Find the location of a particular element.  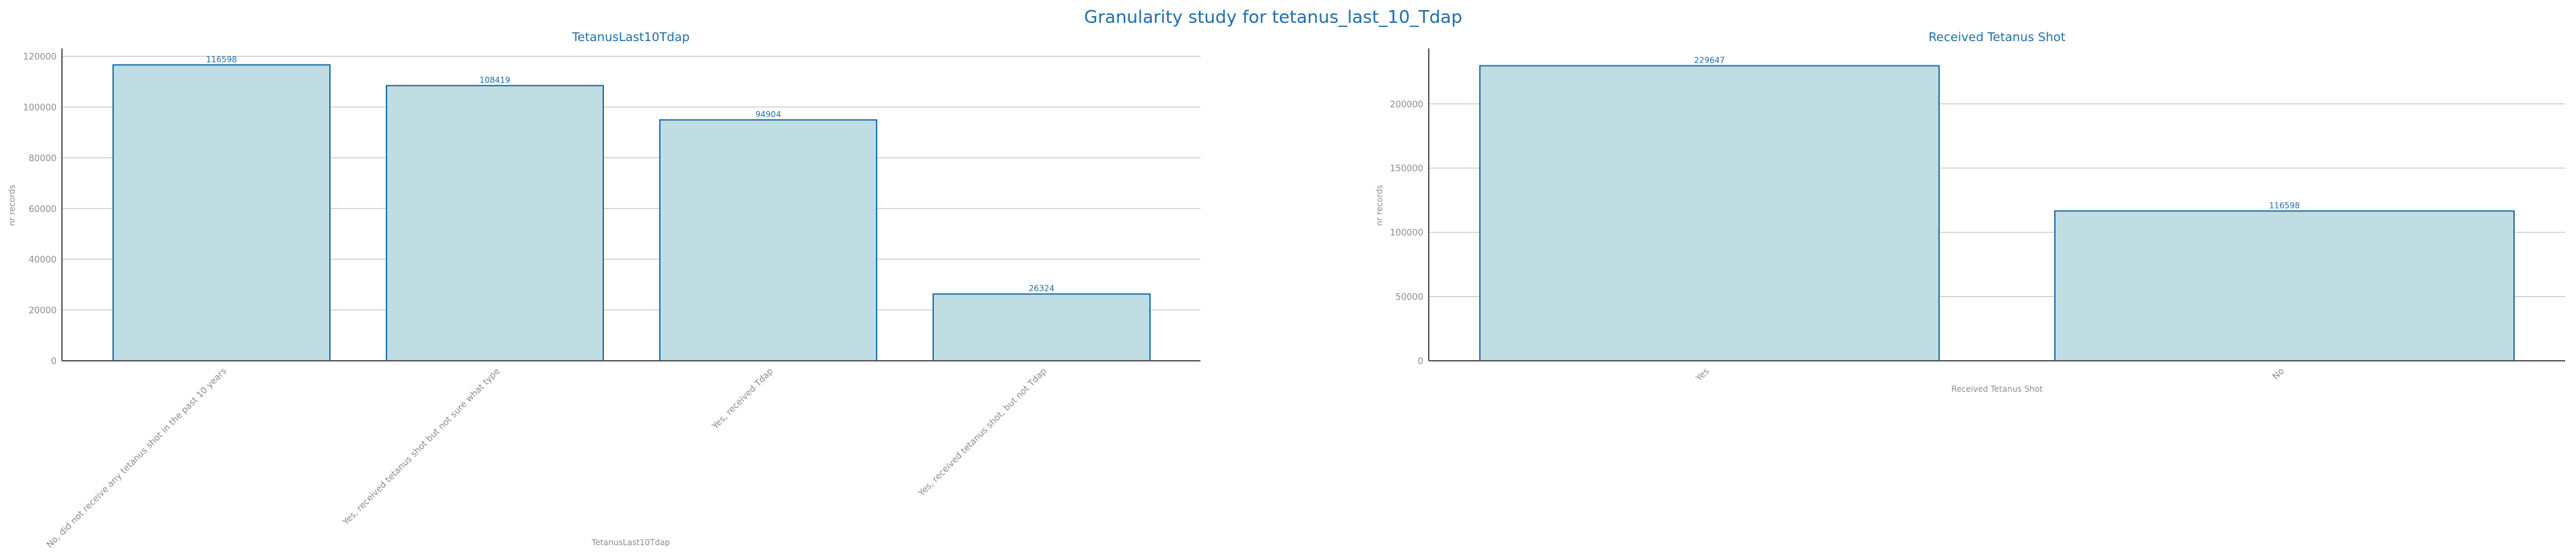

data-label: 229647 is located at coordinates (1709, 61).